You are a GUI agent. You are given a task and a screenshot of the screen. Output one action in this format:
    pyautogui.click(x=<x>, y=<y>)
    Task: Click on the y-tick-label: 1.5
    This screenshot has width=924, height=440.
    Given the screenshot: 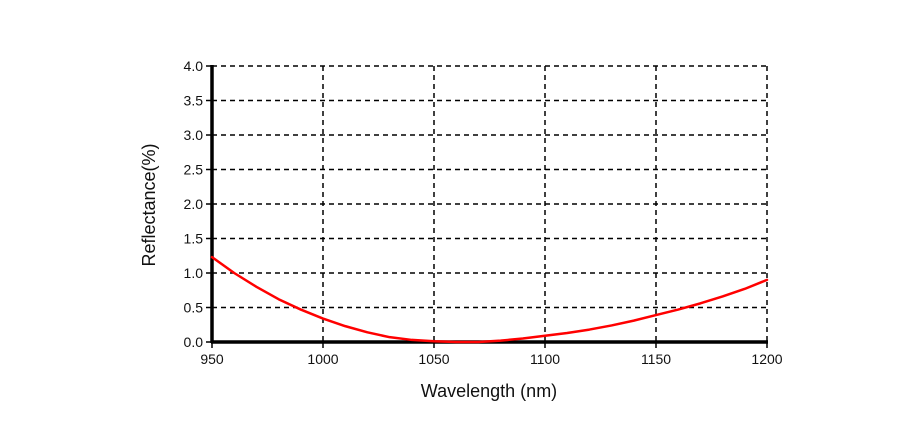 What is the action you would take?
    pyautogui.click(x=194, y=239)
    